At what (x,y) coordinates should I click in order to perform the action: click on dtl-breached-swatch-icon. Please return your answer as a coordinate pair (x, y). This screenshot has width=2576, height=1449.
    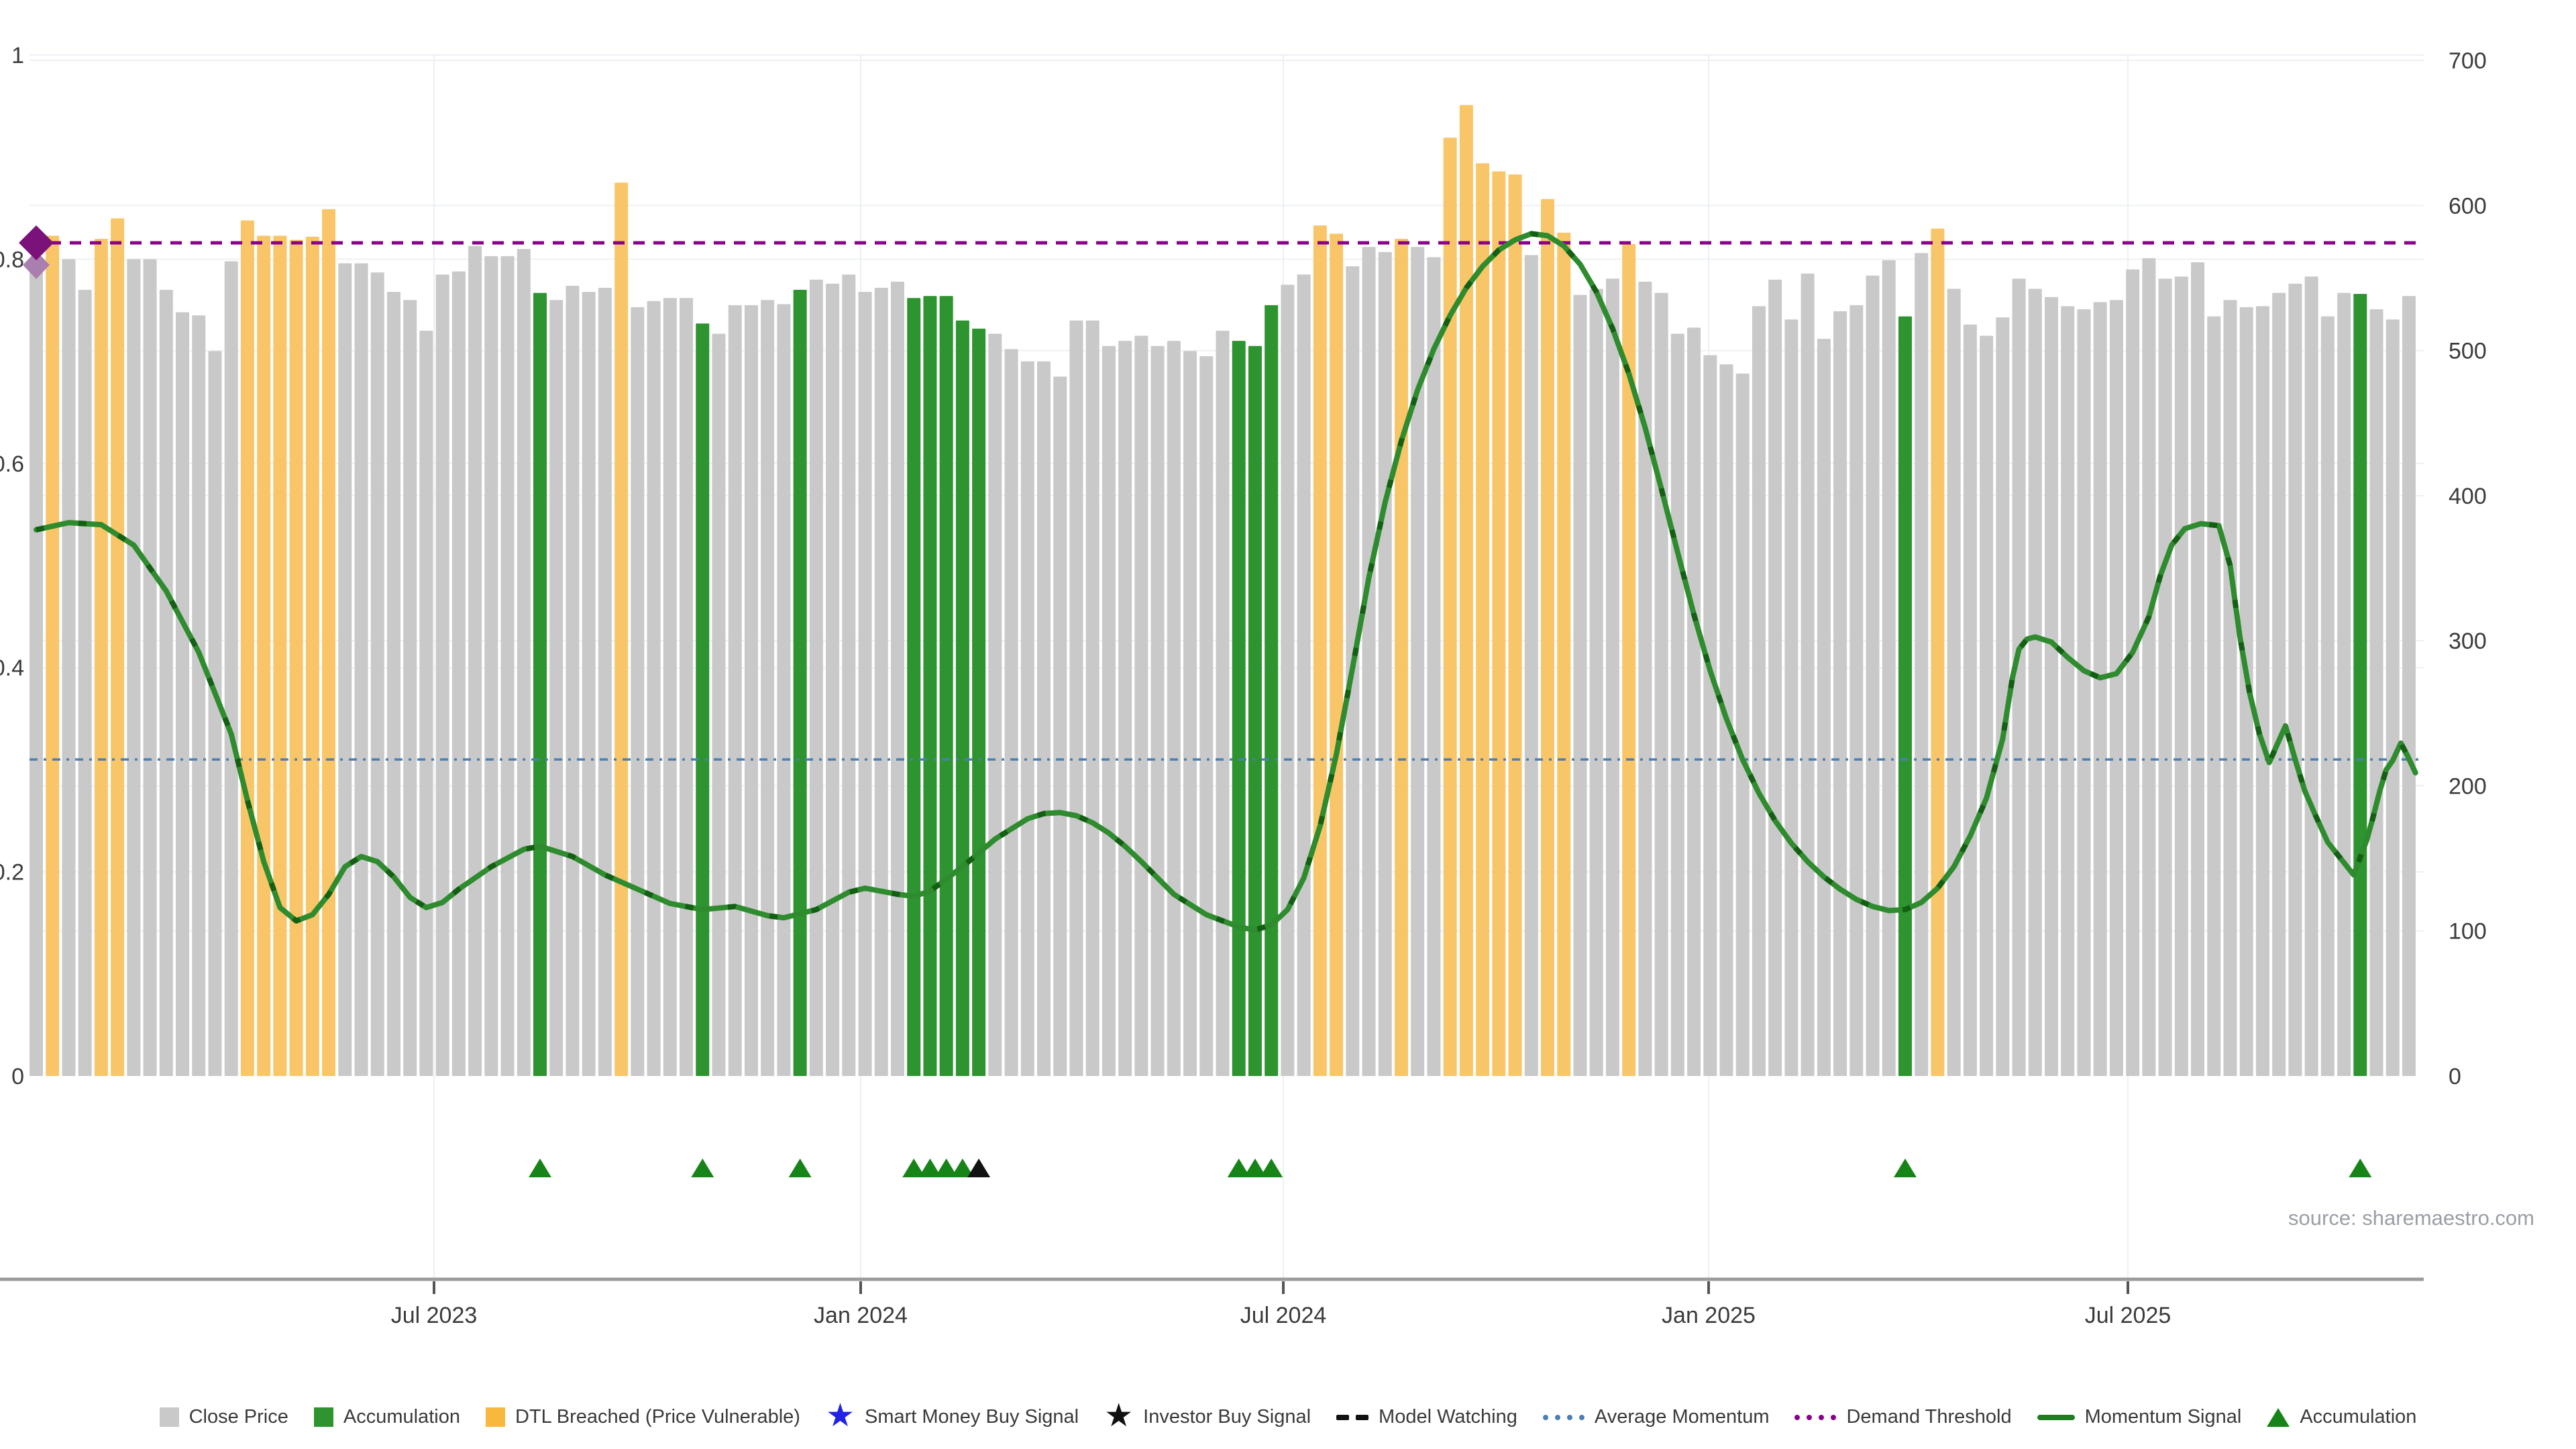
    Looking at the image, I should click on (495, 1417).